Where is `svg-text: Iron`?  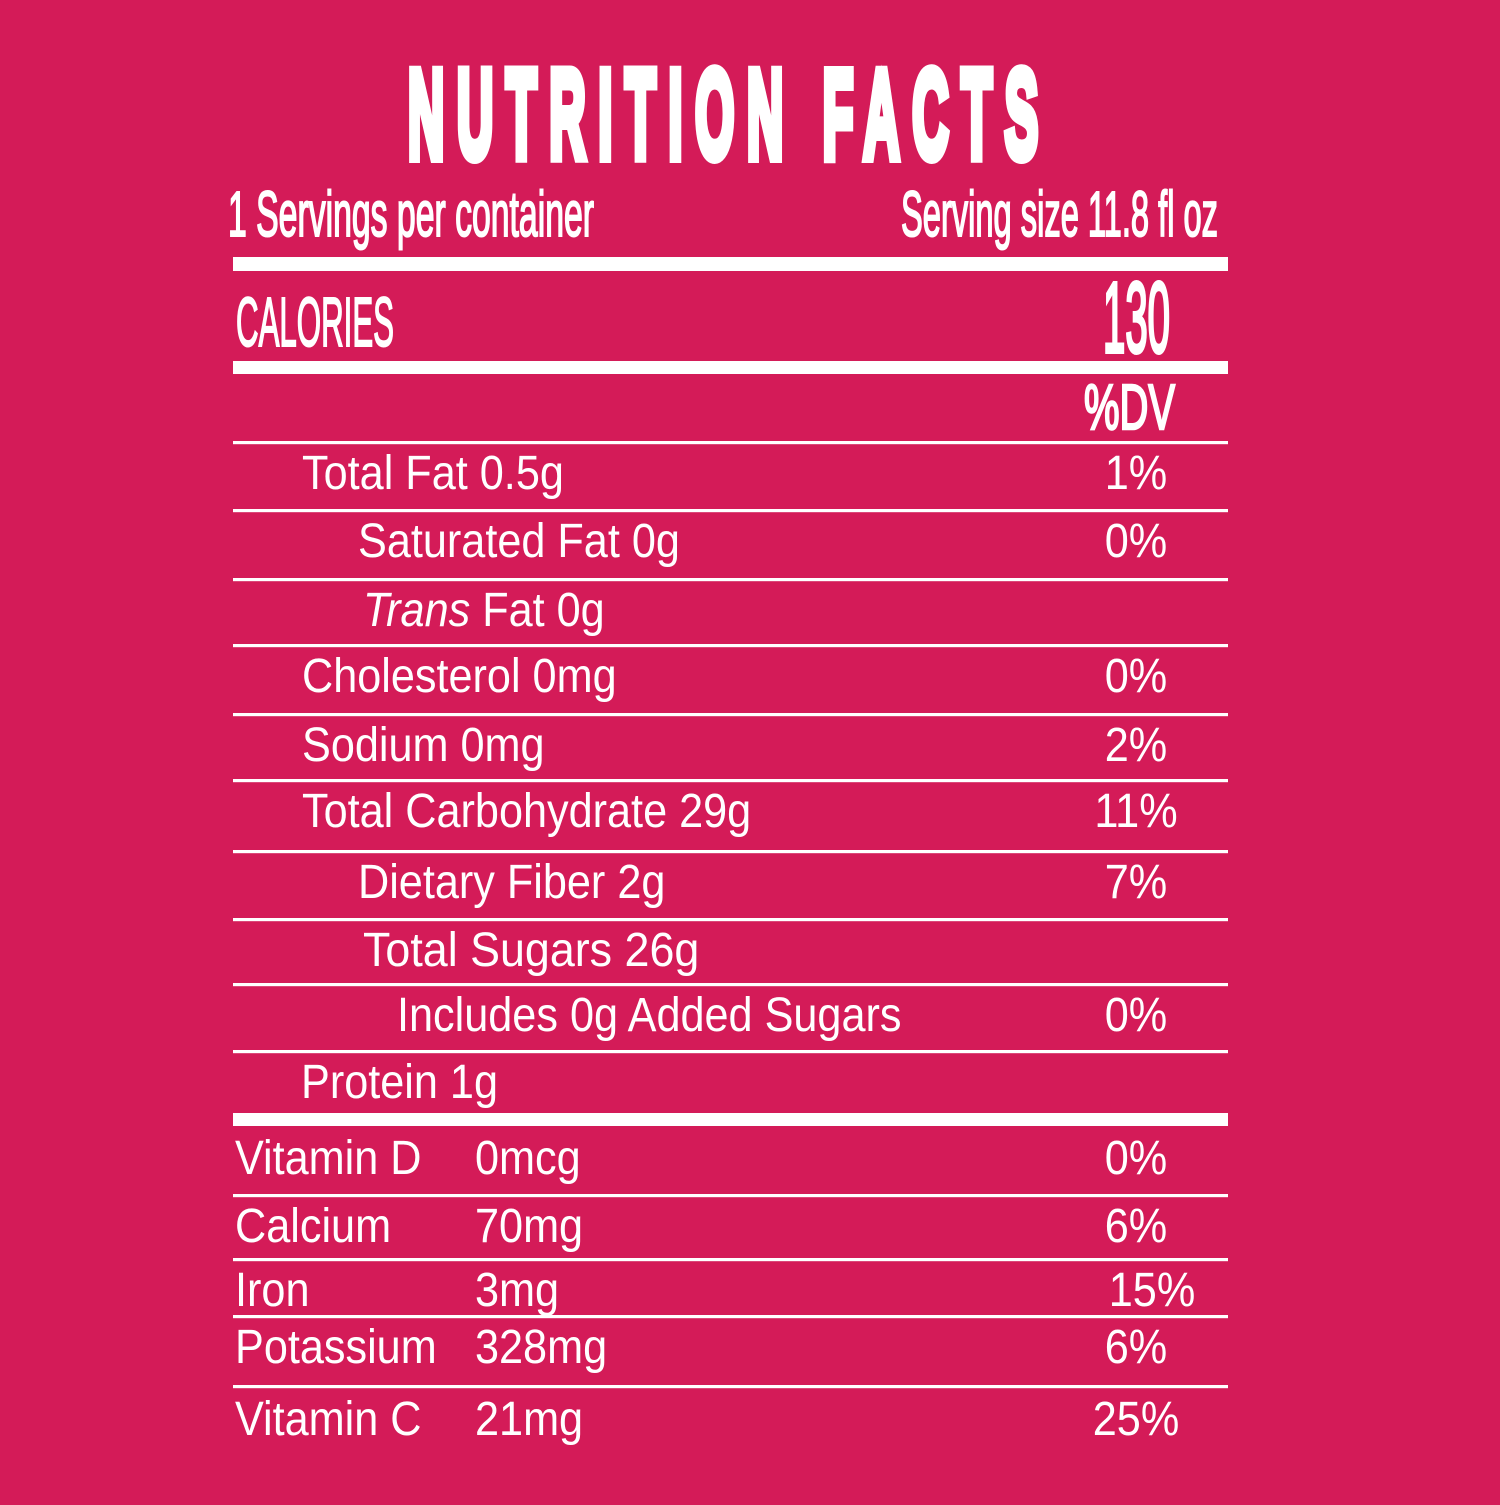 svg-text: Iron is located at coordinates (272, 1290).